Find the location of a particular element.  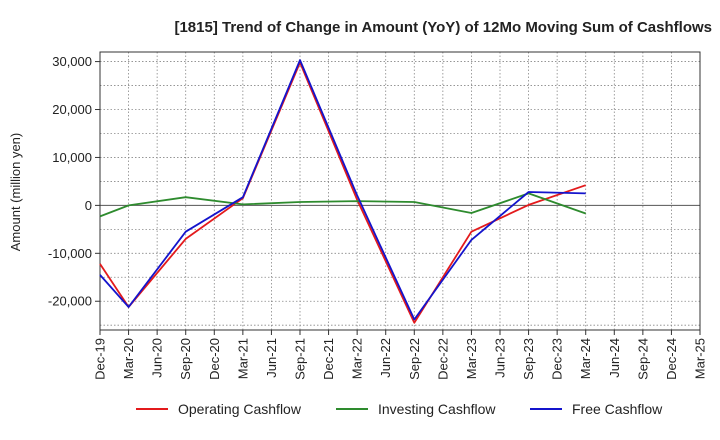

x-tick-label: Sep-21 is located at coordinates (300, 359).